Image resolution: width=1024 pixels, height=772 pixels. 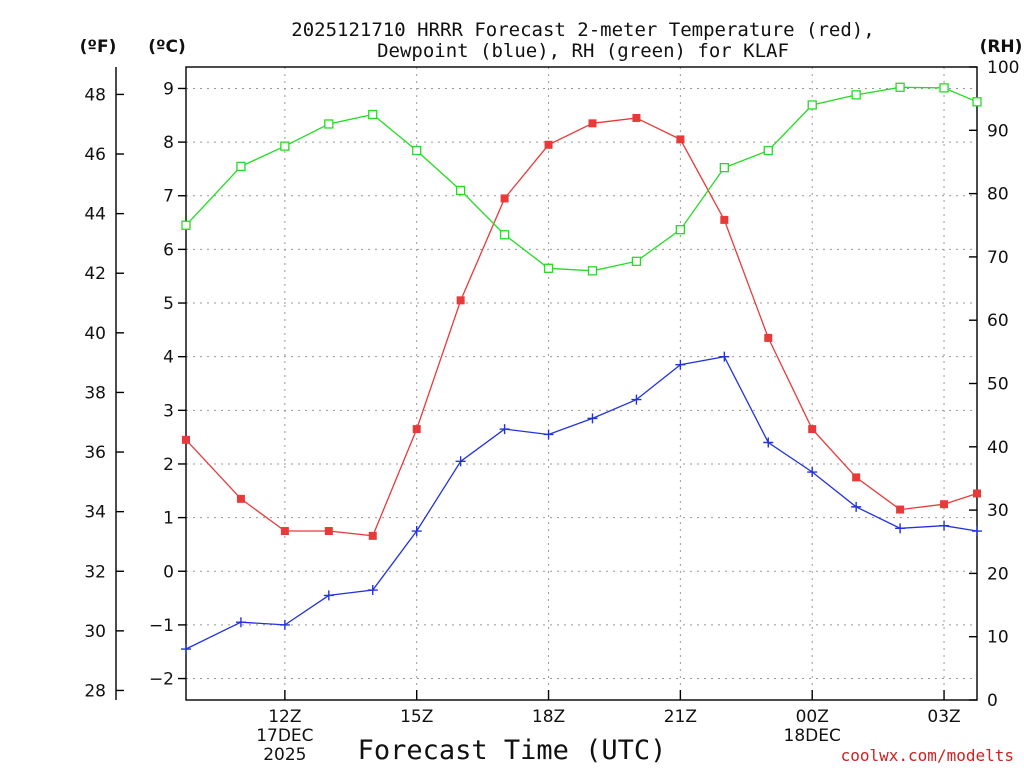 What do you see at coordinates (1001, 47) in the screenshot?
I see `rh-unit-label: (RH)` at bounding box center [1001, 47].